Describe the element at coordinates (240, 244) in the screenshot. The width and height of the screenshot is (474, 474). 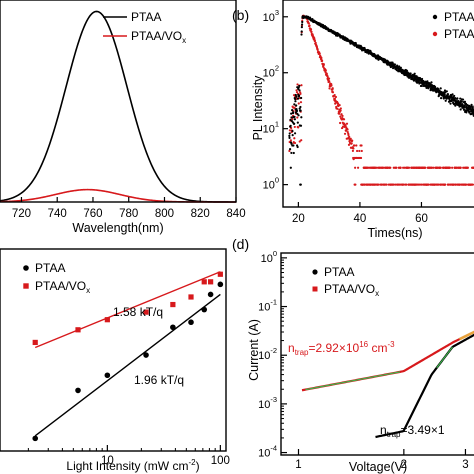
I see `panel-d-label: (d)` at that location.